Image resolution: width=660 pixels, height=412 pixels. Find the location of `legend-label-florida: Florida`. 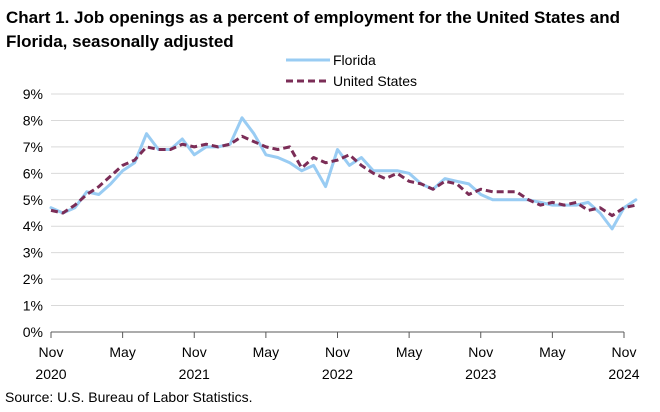

legend-label-florida: Florida is located at coordinates (354, 60).